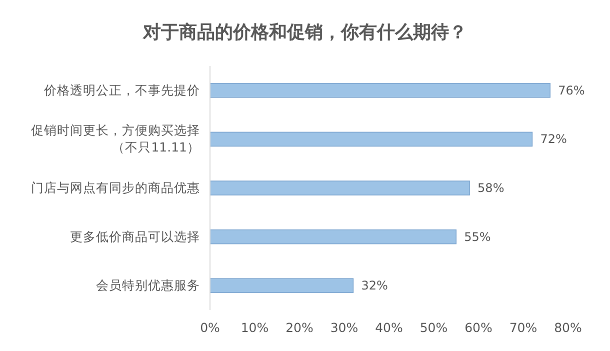  Describe the element at coordinates (568, 327) in the screenshot. I see `x-tick-label: 80%` at that location.